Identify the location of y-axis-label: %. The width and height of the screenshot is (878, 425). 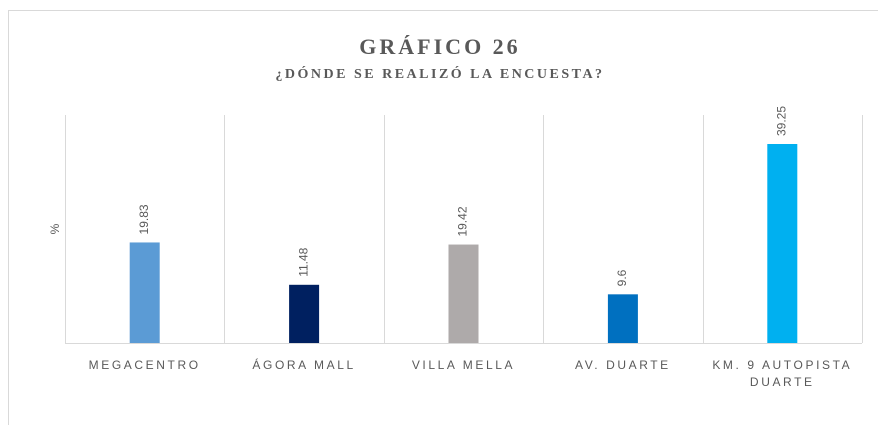
(55, 228).